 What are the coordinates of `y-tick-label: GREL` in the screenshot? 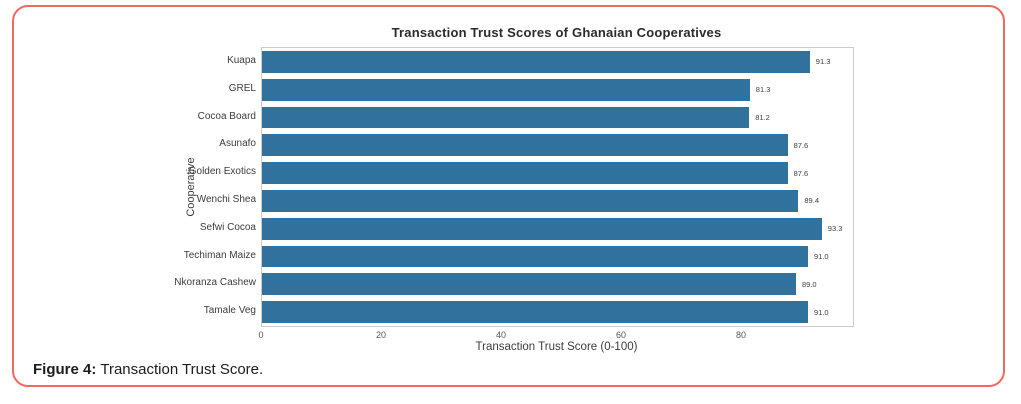 It's located at (242, 88).